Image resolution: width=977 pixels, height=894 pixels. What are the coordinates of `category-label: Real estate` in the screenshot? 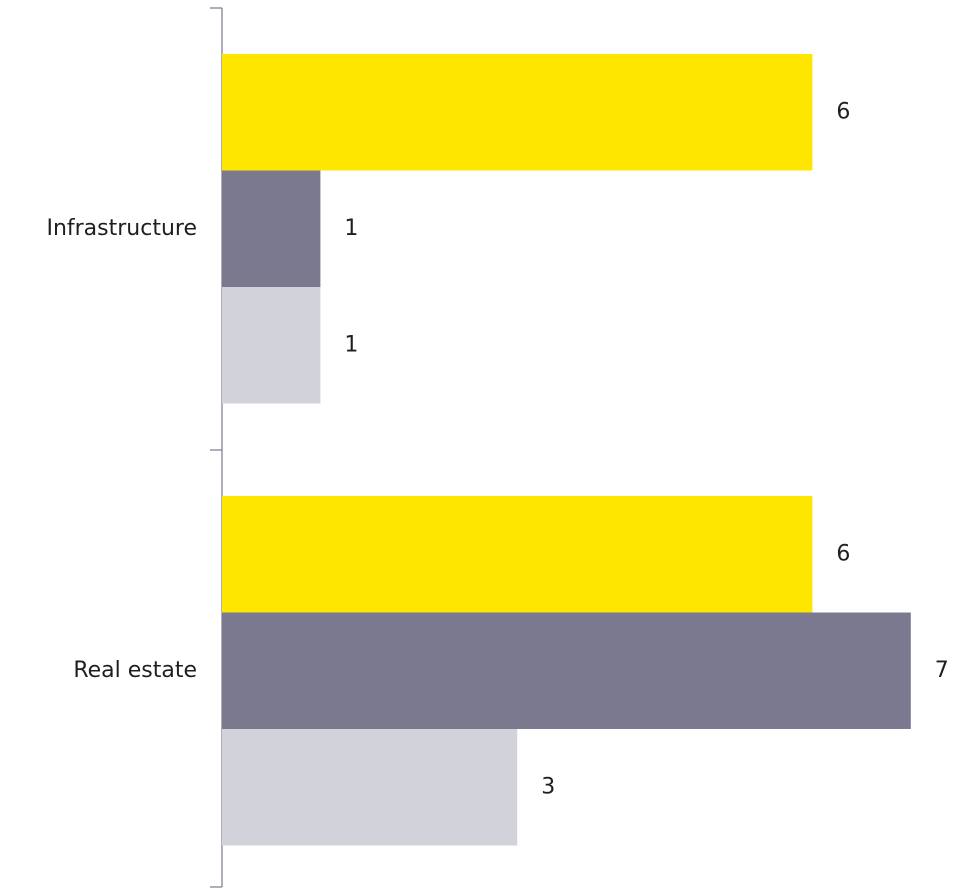 It's located at (135, 670).